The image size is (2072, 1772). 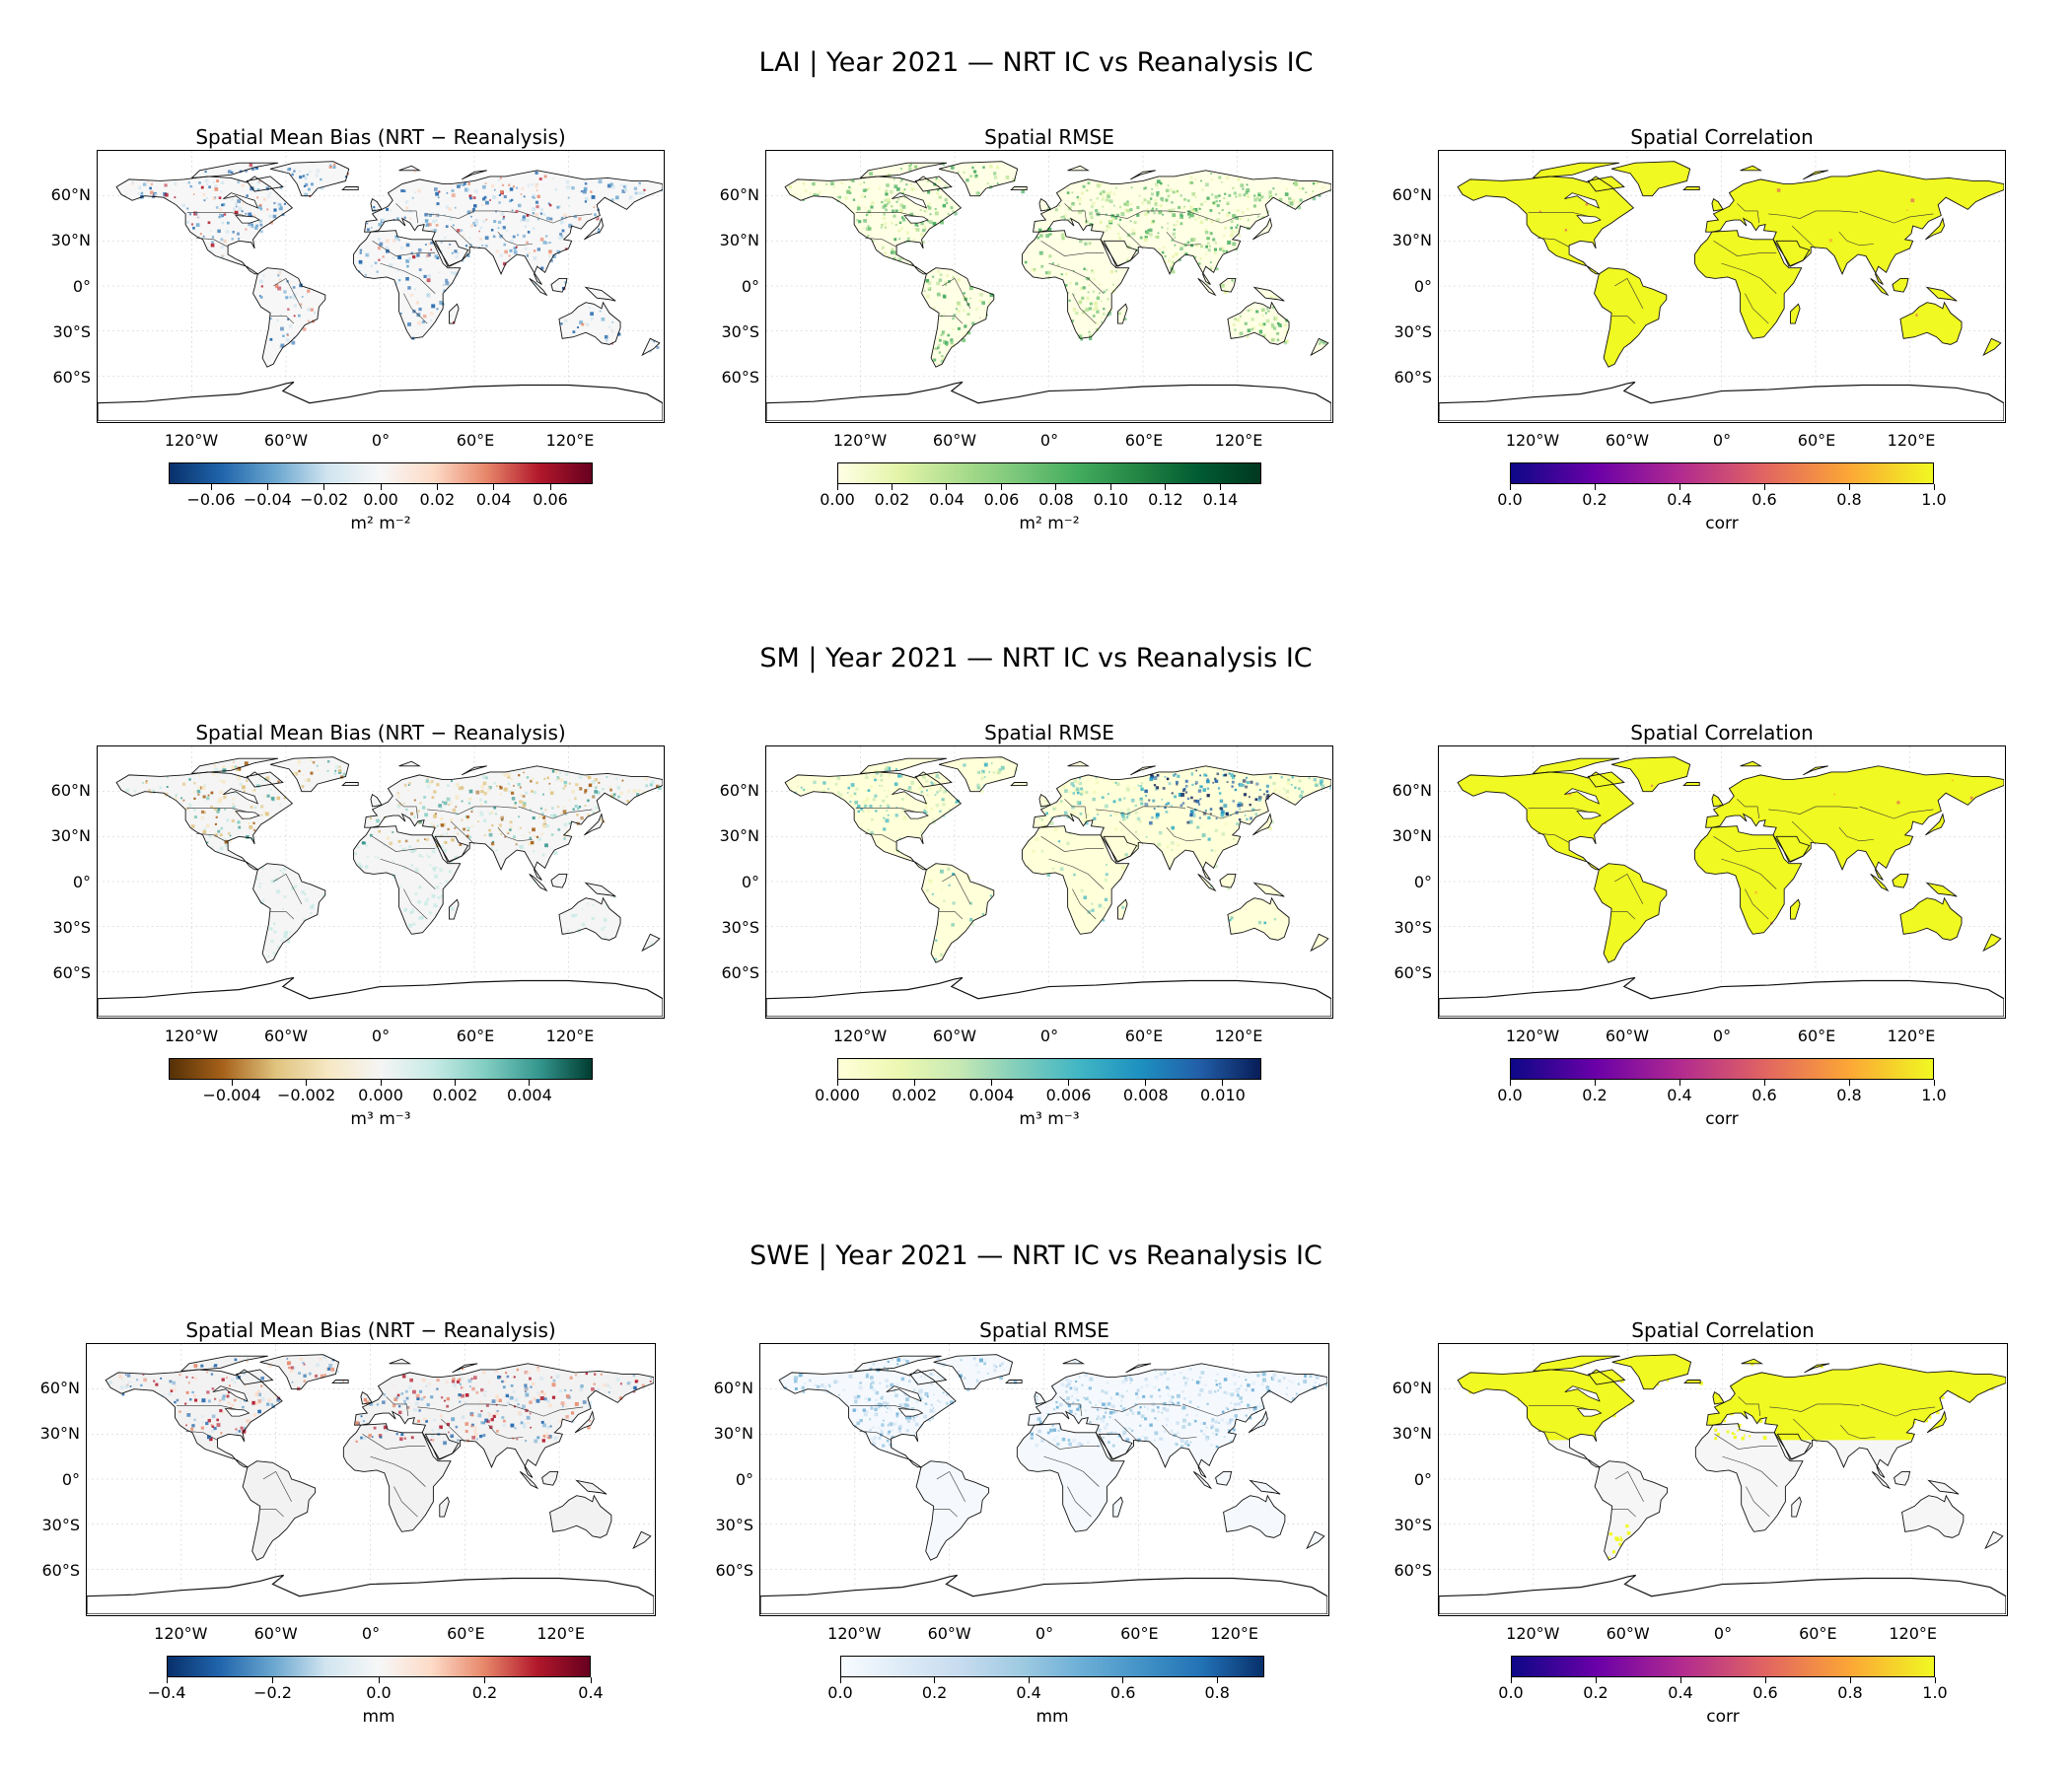 I want to click on lat-label: 30°N, so click(x=1412, y=836).